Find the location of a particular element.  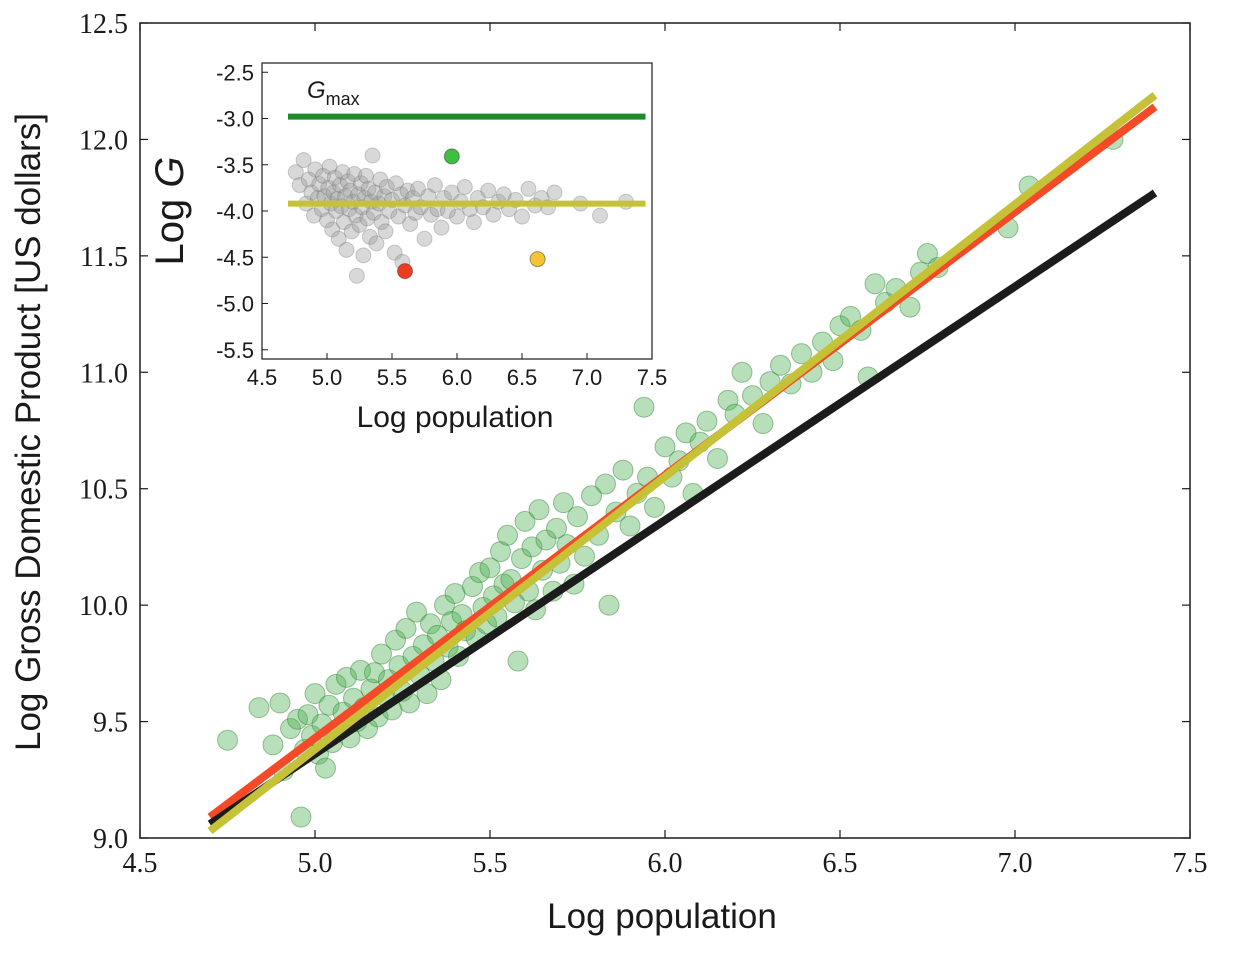

inset-x-axis-label: Log population is located at coordinates (455, 417).